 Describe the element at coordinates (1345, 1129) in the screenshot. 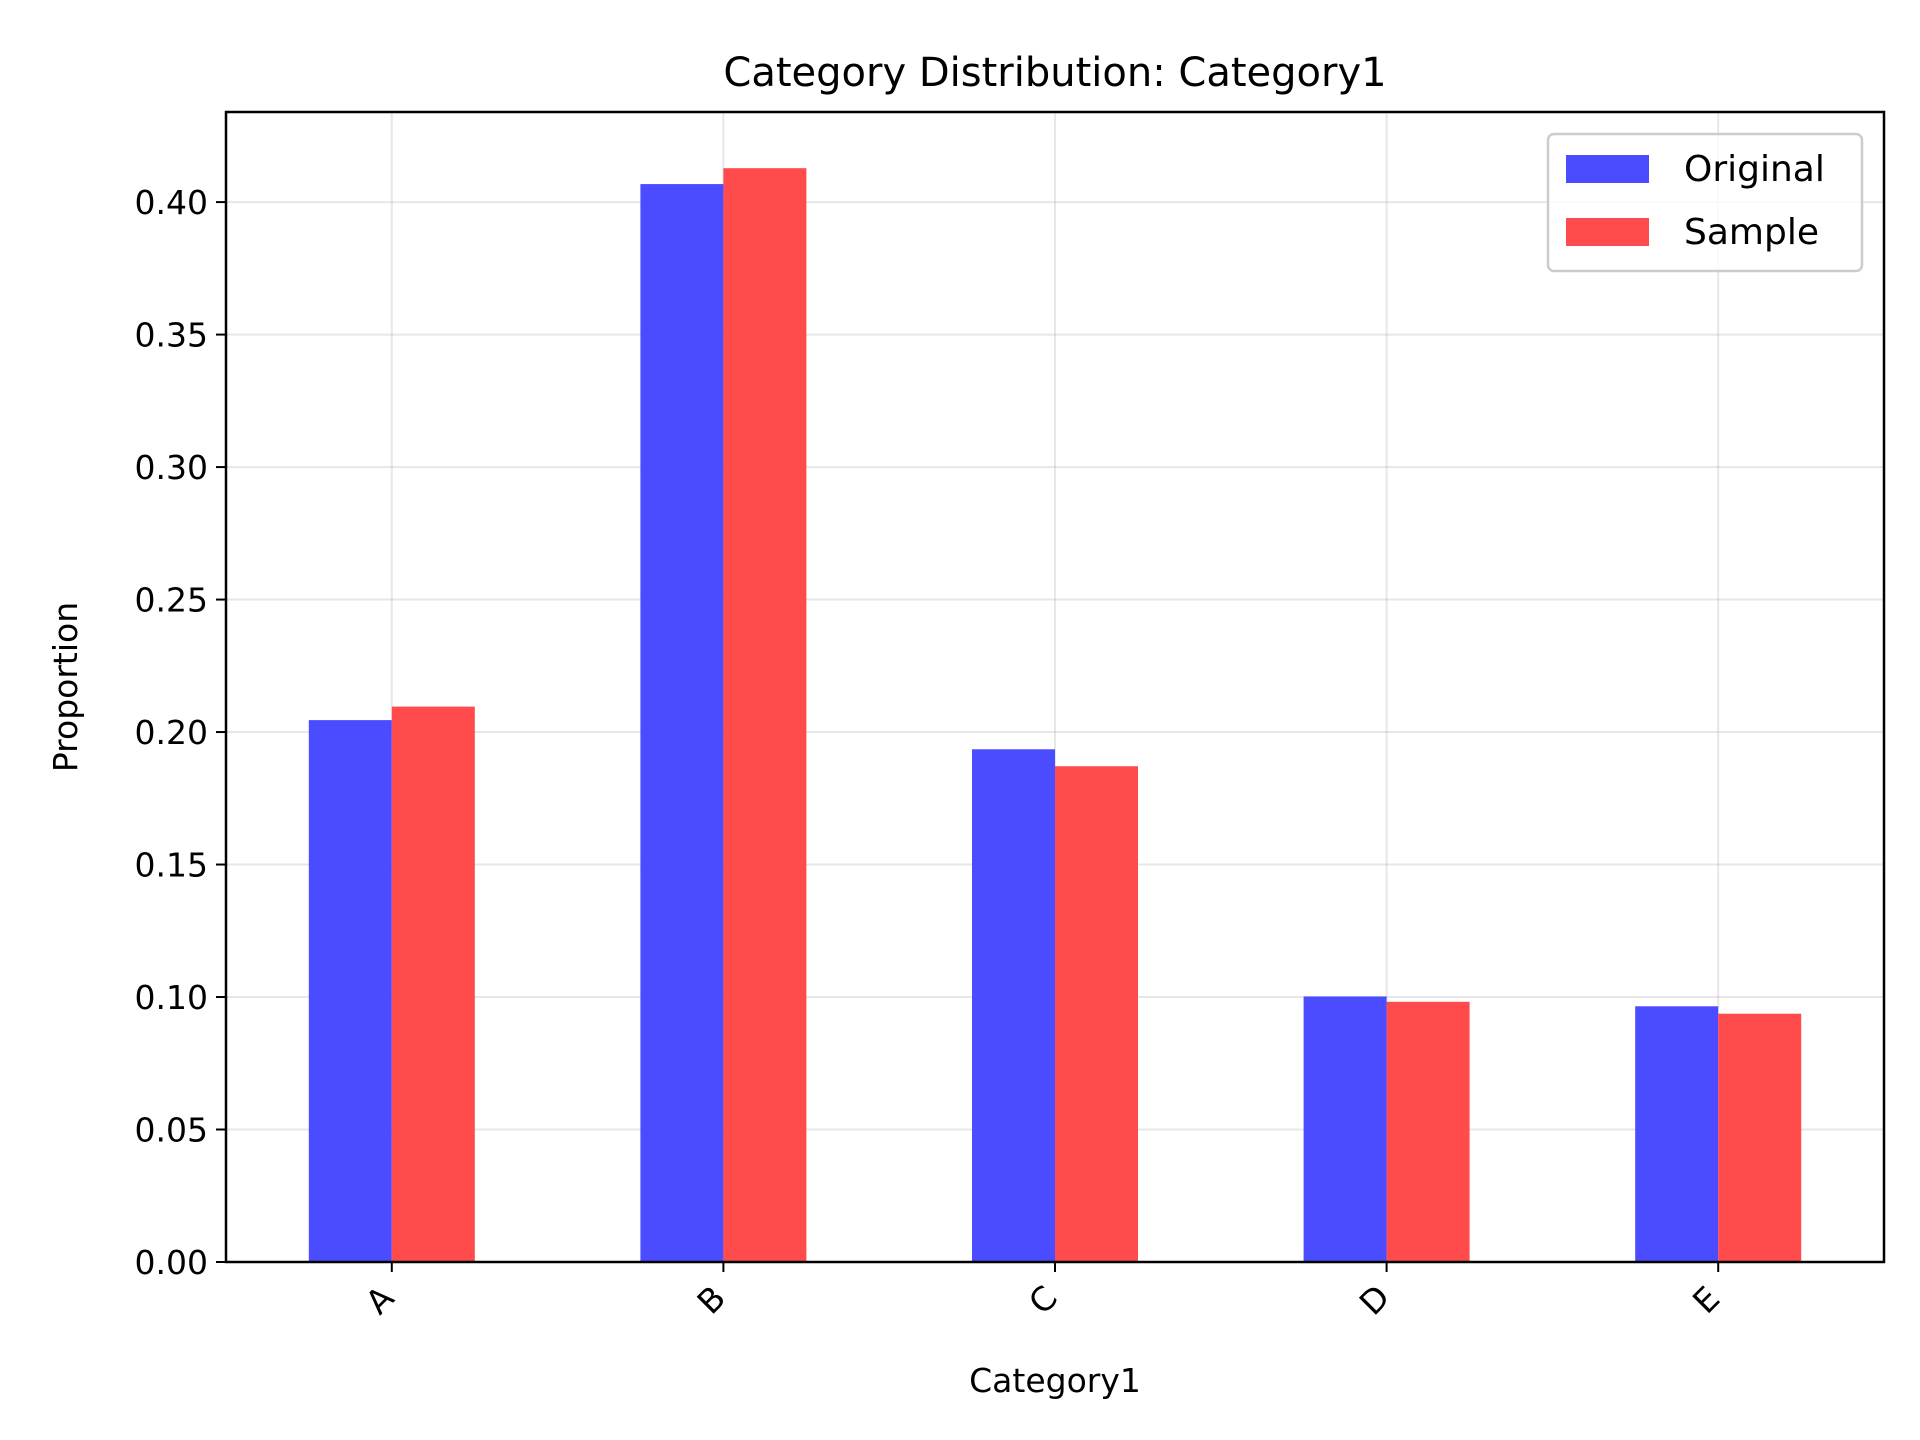

I see `bar-original-d` at that location.